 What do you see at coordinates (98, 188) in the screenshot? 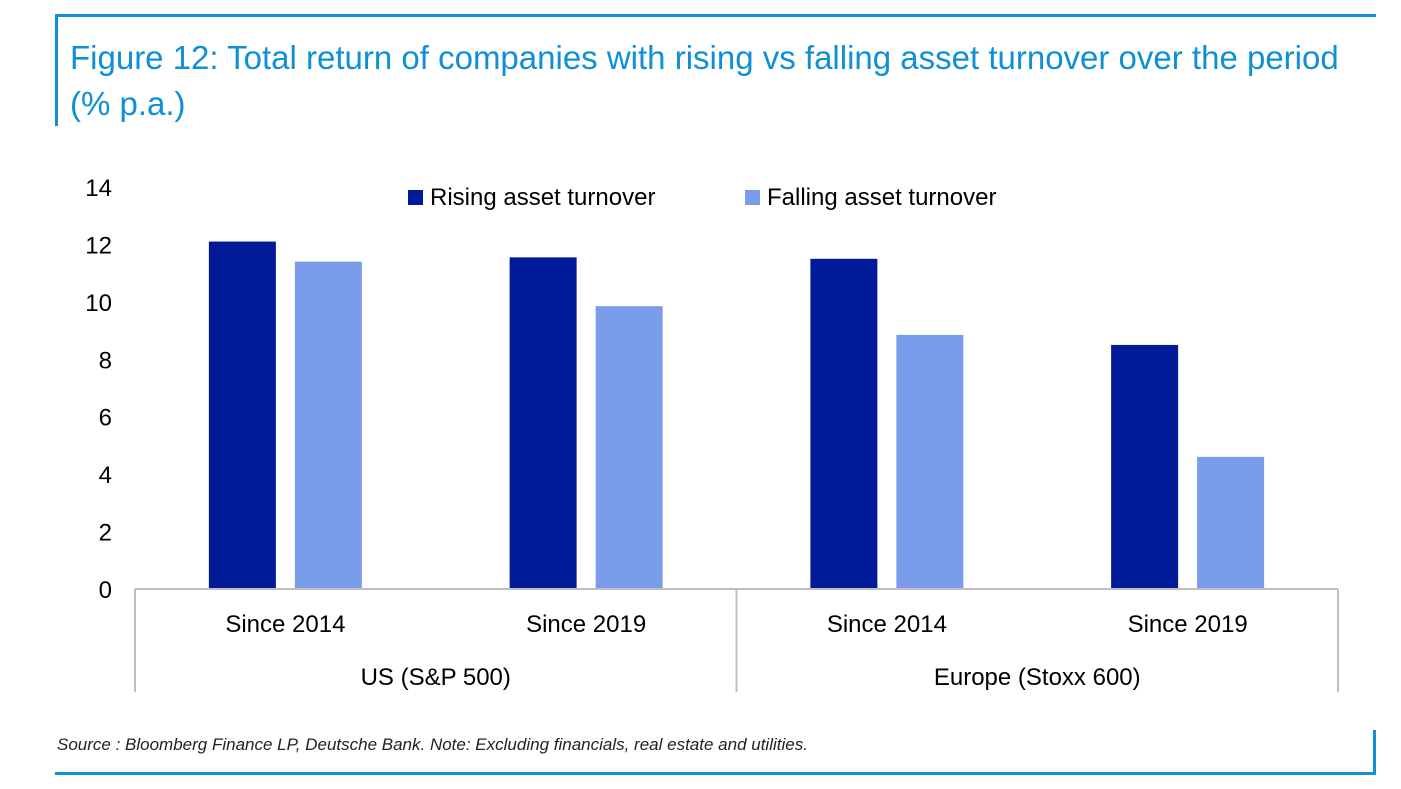
I see `y-tick-label: 14` at bounding box center [98, 188].